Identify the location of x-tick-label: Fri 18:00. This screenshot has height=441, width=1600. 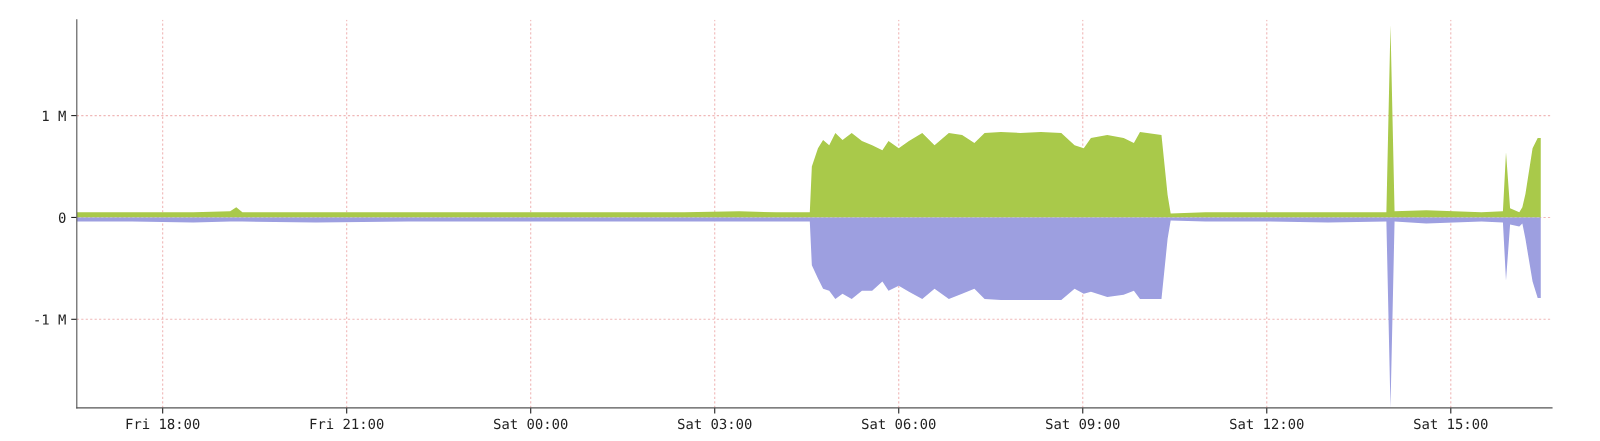
(163, 424).